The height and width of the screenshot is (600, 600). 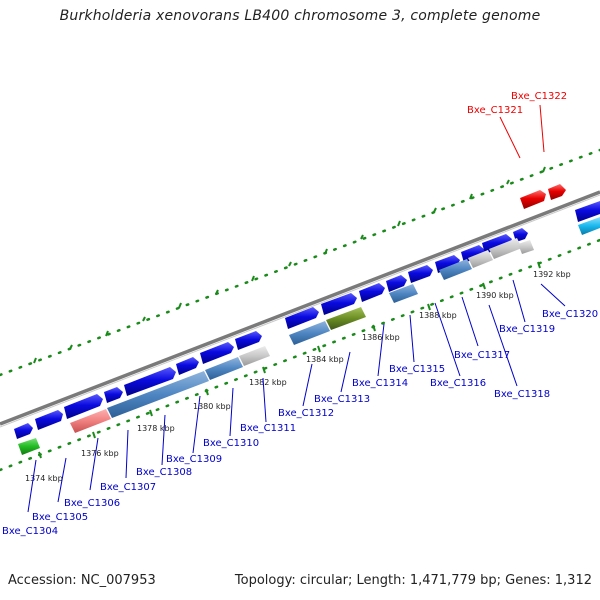 What do you see at coordinates (82, 580) in the screenshot?
I see `accession-label: Accession: NC_007953` at bounding box center [82, 580].